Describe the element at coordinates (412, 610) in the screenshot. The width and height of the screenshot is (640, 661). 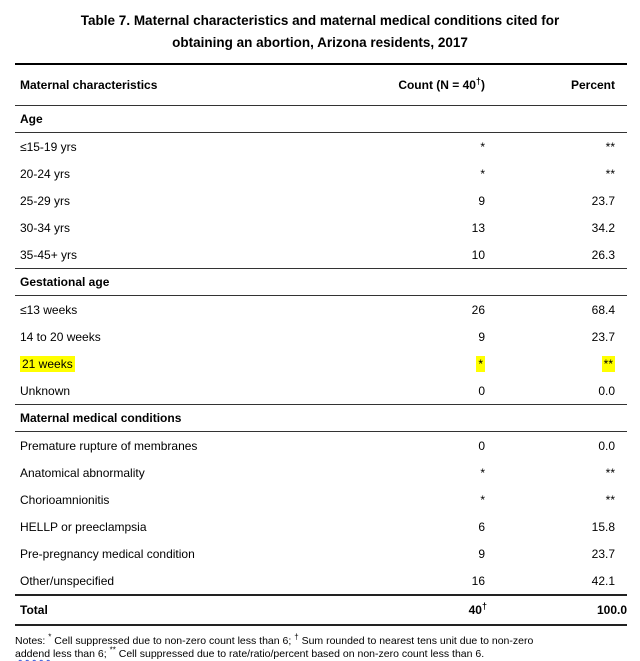
I see `total-count-cell: 40†` at that location.